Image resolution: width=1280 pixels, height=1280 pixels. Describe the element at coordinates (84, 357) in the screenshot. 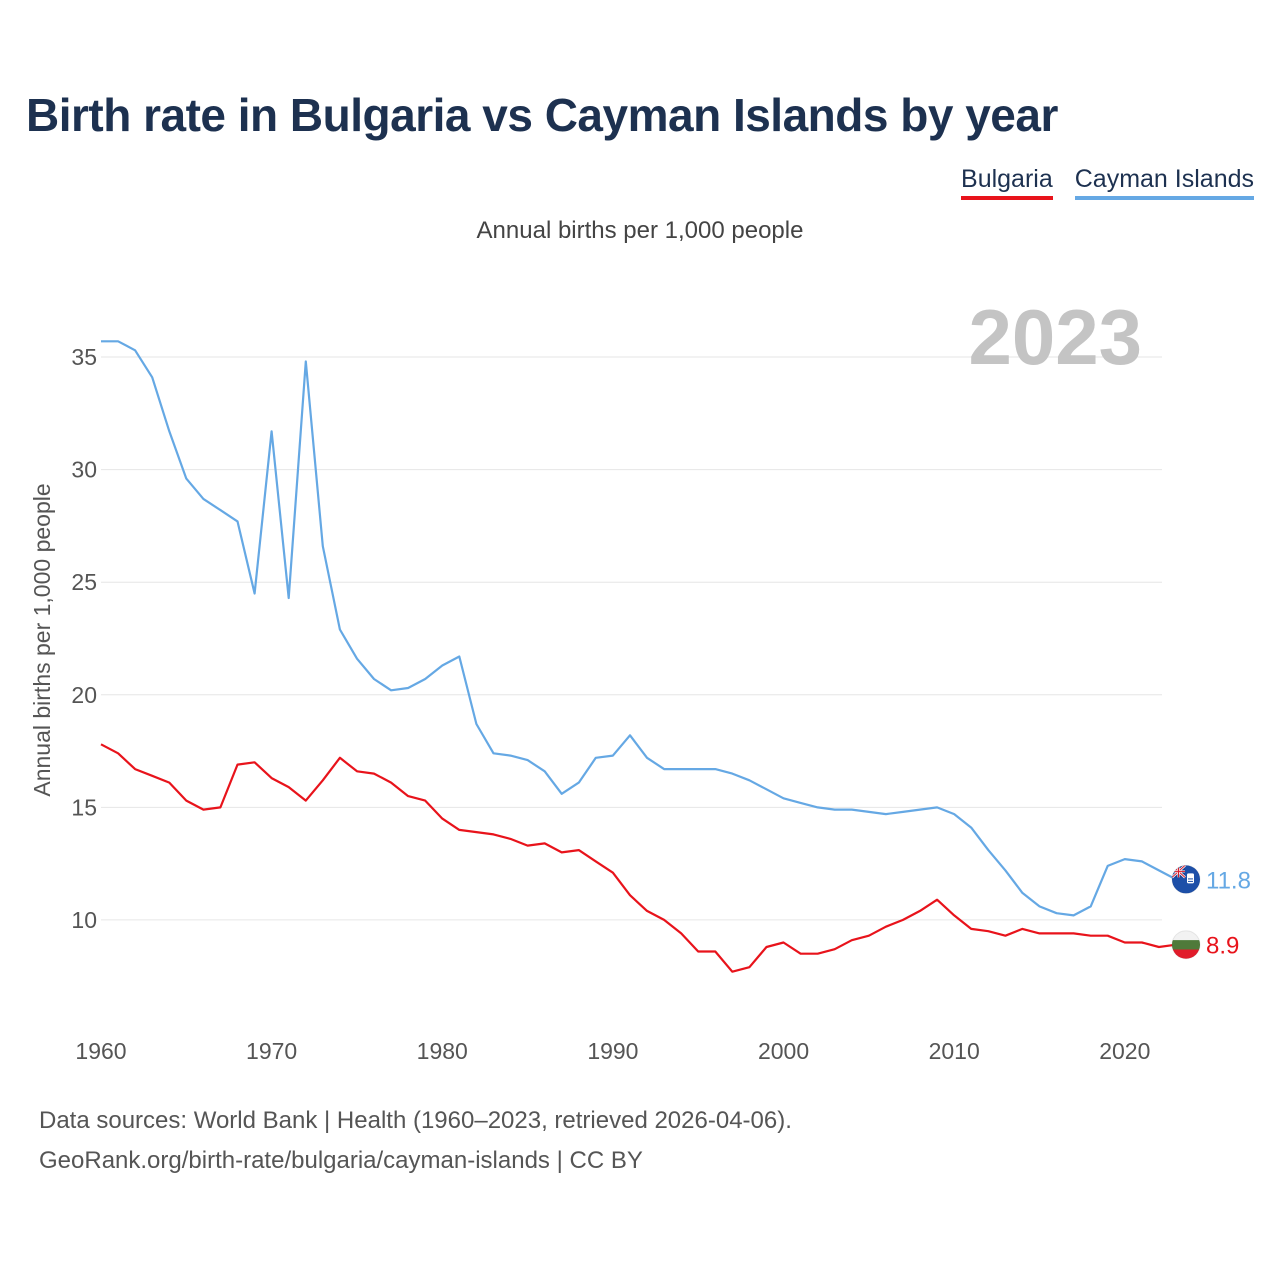

I see `y-tick-label-35: 35` at that location.